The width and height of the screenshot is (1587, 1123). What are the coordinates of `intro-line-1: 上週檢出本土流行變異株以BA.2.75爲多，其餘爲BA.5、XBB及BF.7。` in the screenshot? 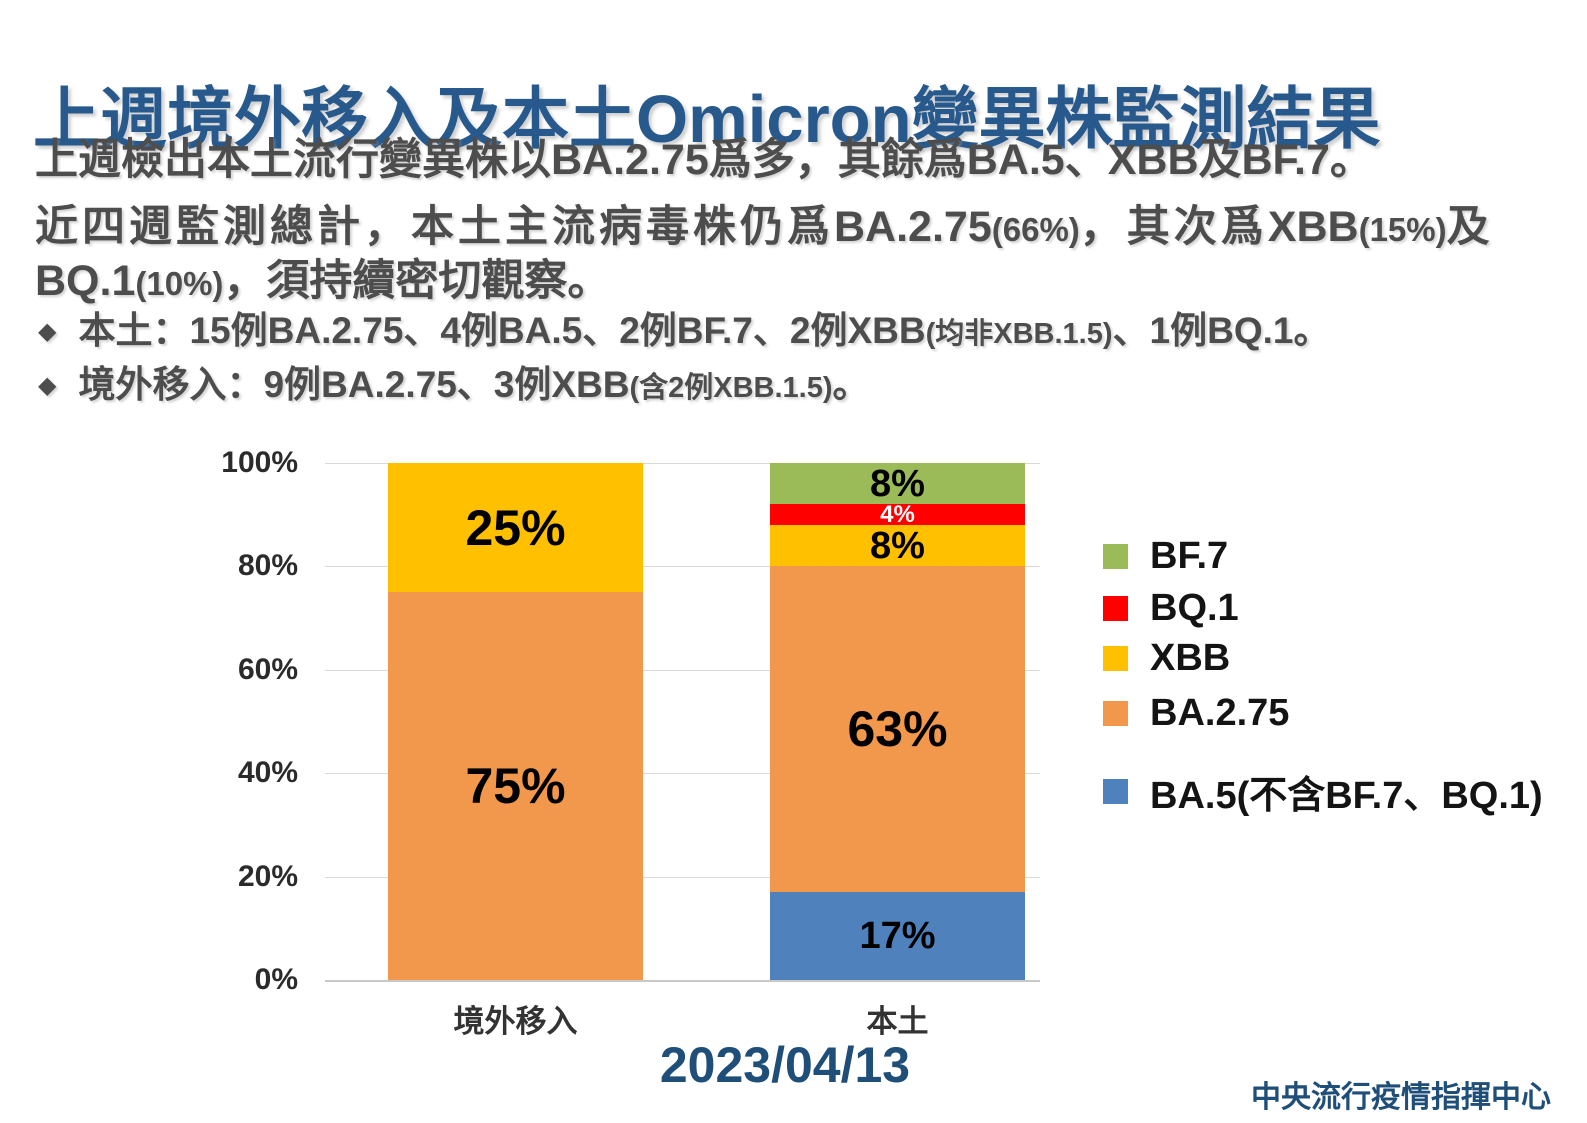 It's located at (704, 160).